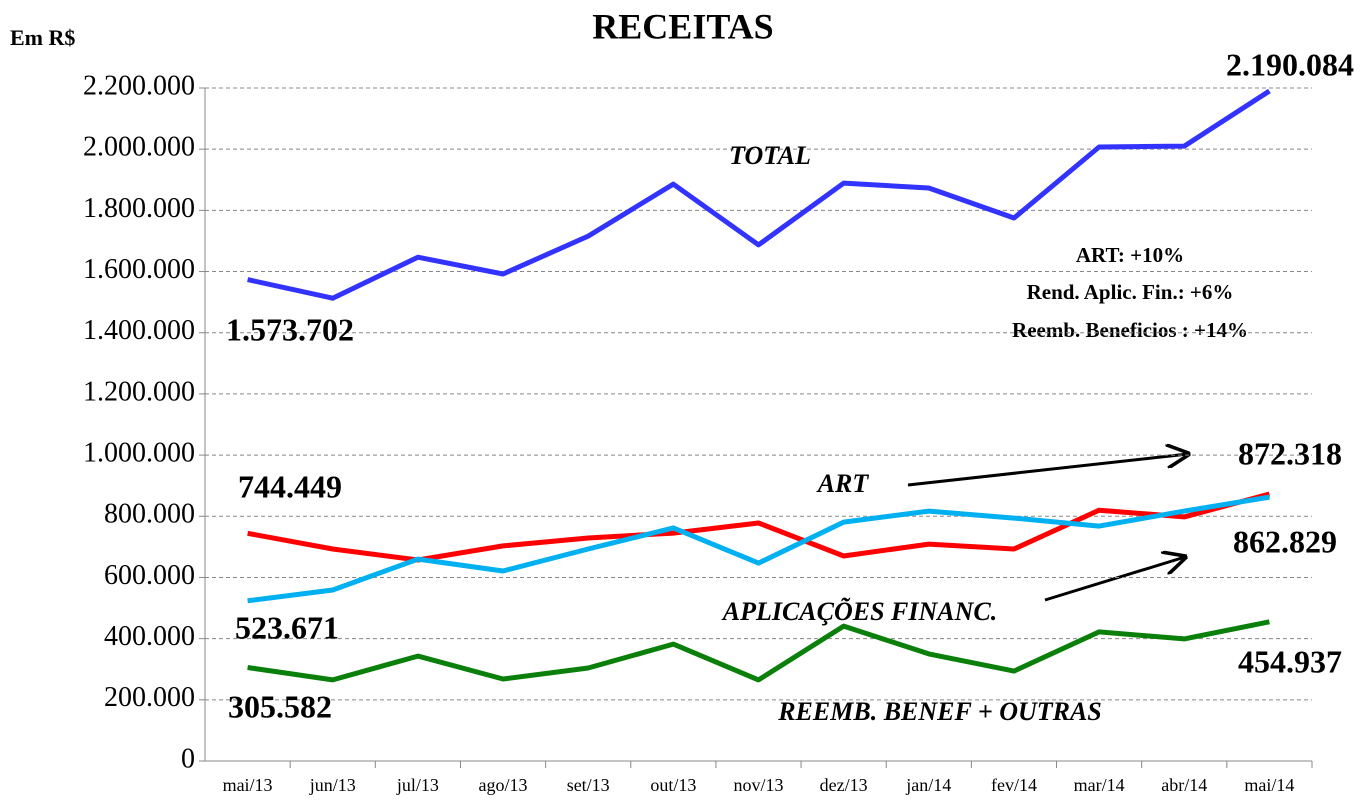 The height and width of the screenshot is (803, 1367). I want to click on data-label: 862.829, so click(1285, 541).